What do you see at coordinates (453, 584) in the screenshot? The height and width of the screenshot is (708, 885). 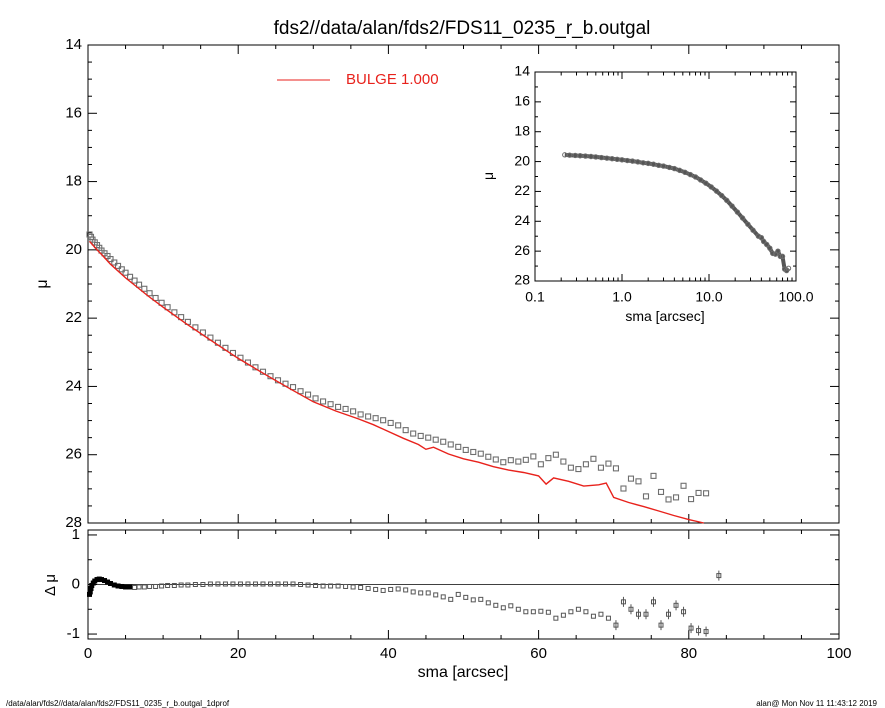 I see `residual-y-axis: 1 0 -1` at bounding box center [453, 584].